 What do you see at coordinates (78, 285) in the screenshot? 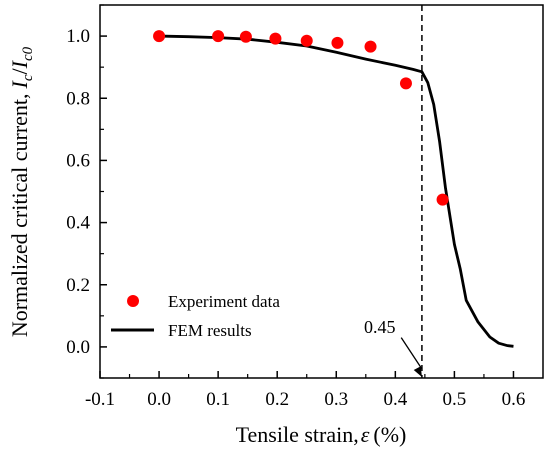
I see `y-tick-label: 0.2` at bounding box center [78, 285].